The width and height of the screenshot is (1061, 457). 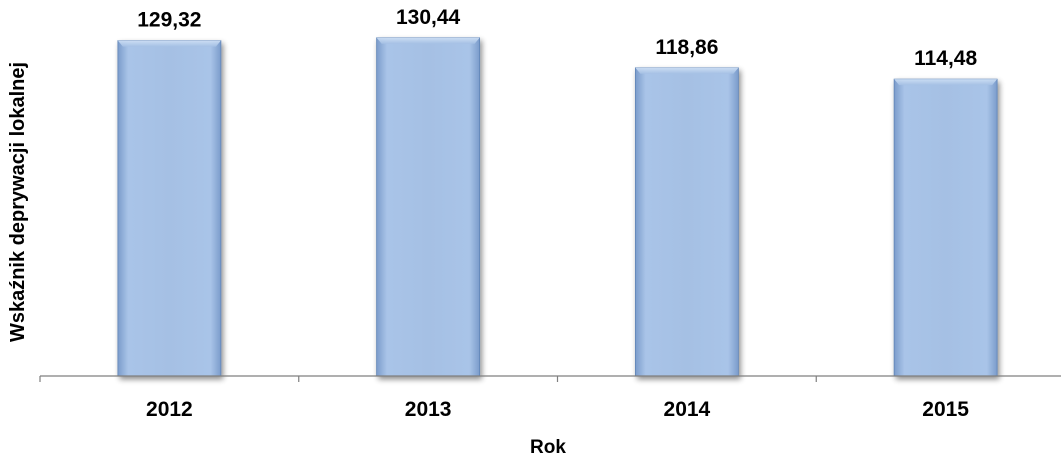 I want to click on x-tick-labels-layer: 2012 2013 2014 2015, so click(x=557, y=409).